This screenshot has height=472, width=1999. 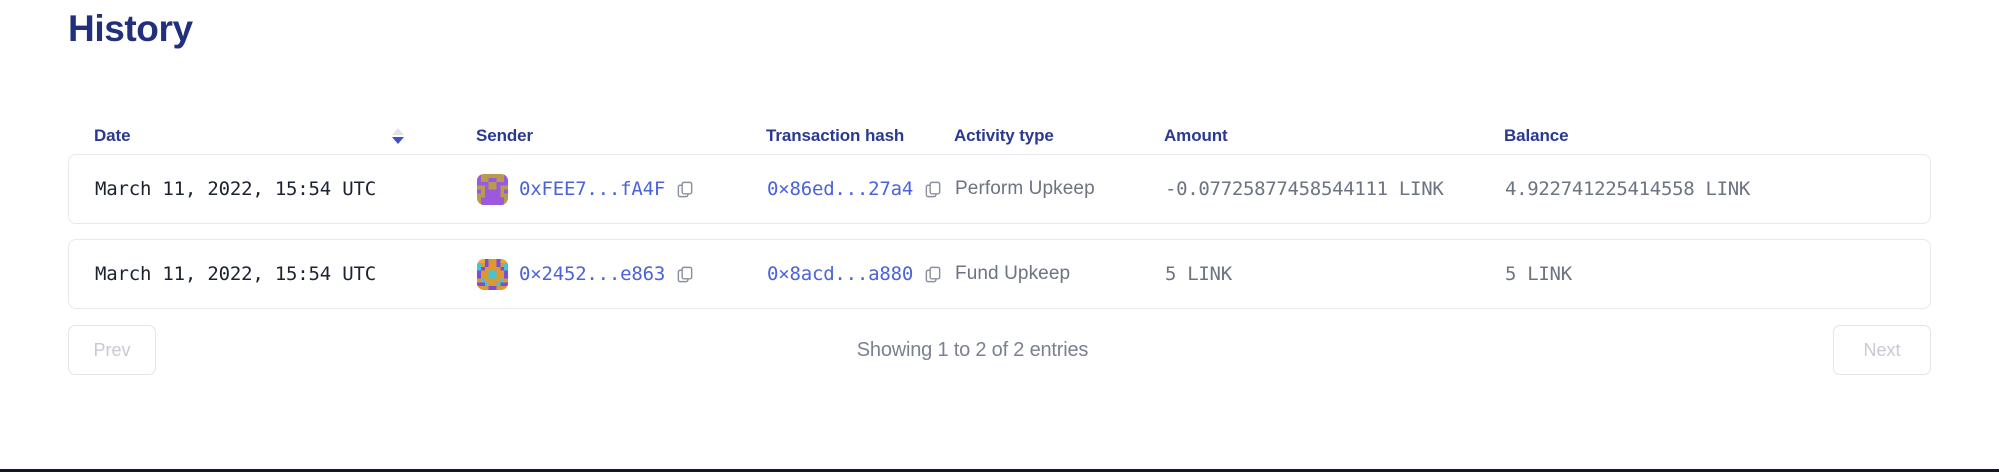 I want to click on cell-transaction-hash: 0×8acd...a880, so click(x=861, y=274).